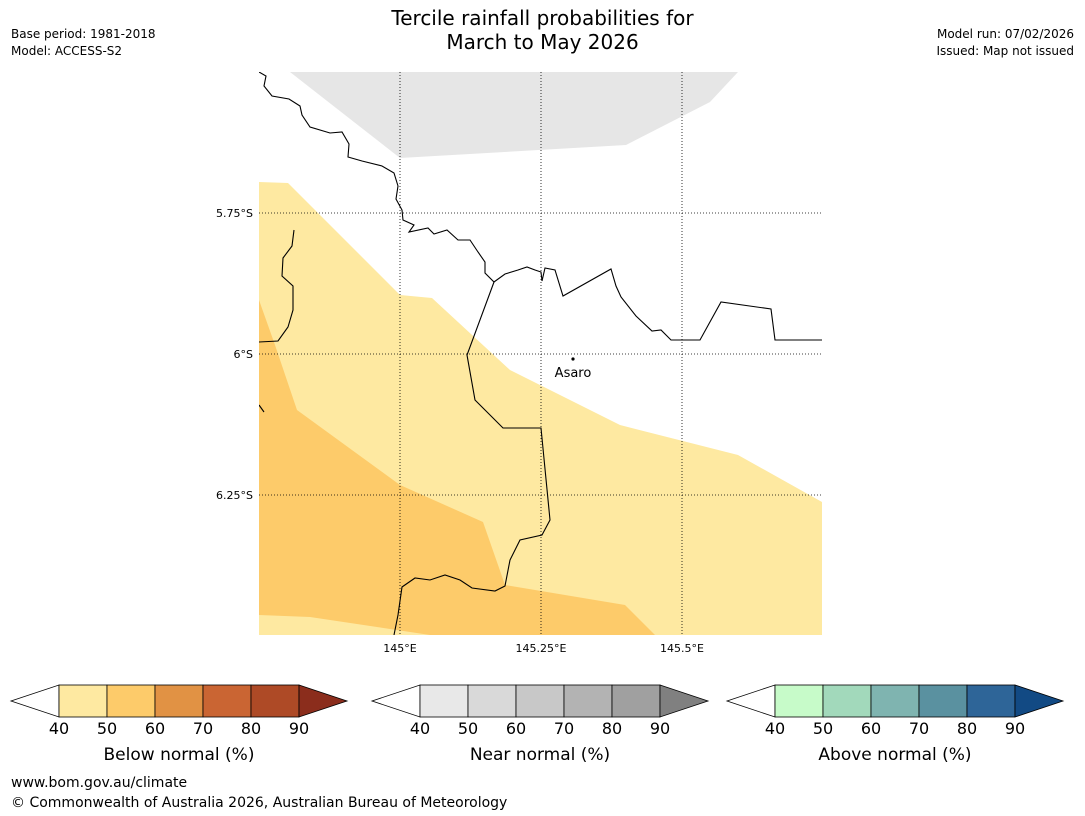 This screenshot has height=816, width=1085. Describe the element at coordinates (895, 755) in the screenshot. I see `colorbar-title: Above normal (%)` at that location.